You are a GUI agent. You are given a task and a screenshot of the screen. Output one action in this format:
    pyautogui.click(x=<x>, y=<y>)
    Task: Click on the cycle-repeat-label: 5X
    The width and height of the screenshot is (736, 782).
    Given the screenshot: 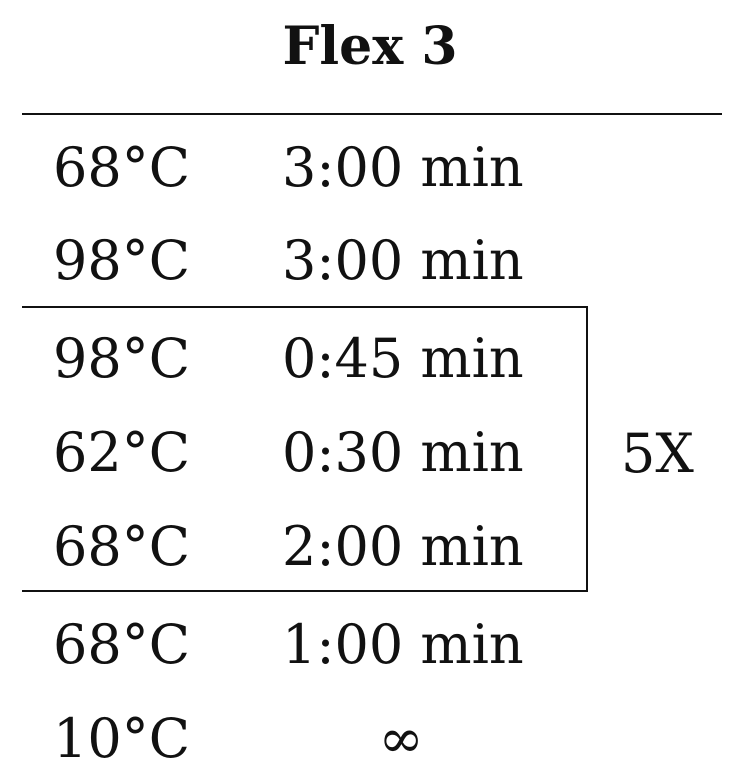 What is the action you would take?
    pyautogui.click(x=657, y=453)
    